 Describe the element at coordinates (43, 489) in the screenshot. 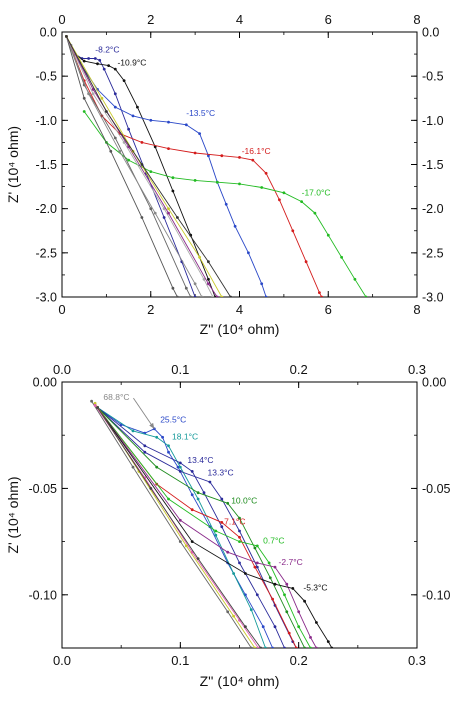

I see `y-tick-label-left: -0.05` at that location.